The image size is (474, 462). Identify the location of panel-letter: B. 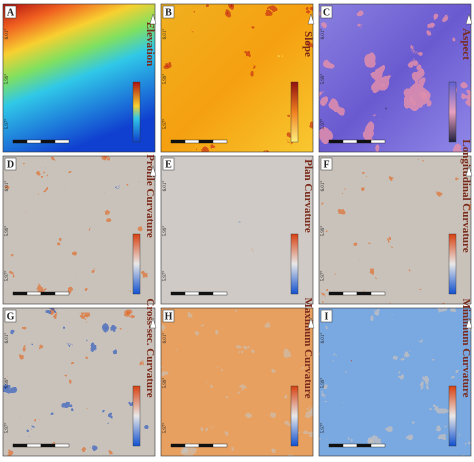
(168, 13).